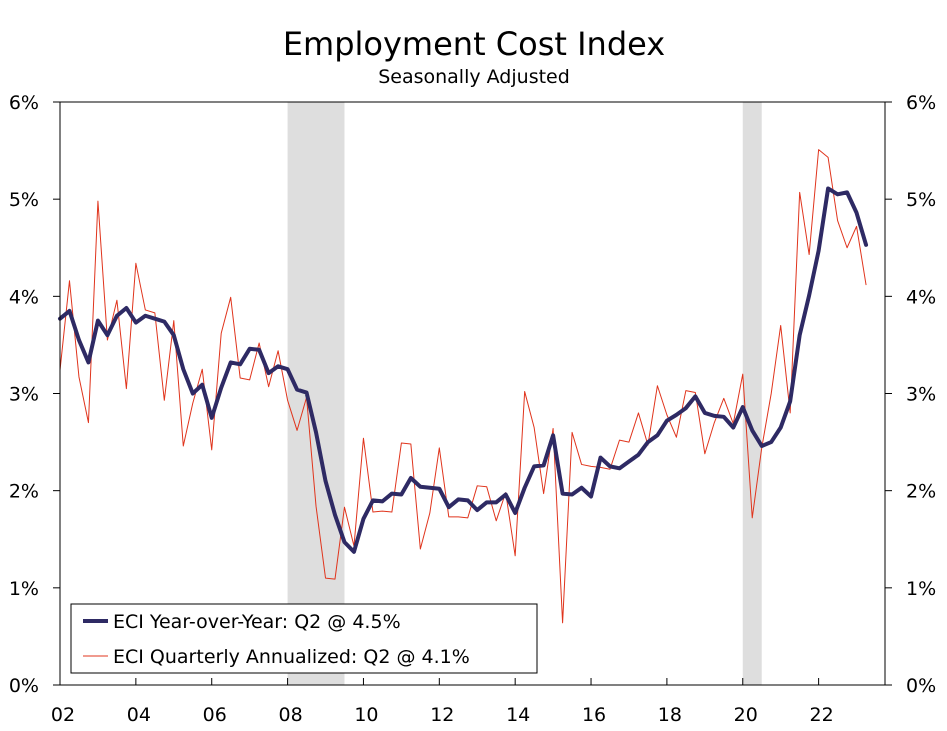  What do you see at coordinates (442, 715) in the screenshot?
I see `x-tick-label-5: 12` at bounding box center [442, 715].